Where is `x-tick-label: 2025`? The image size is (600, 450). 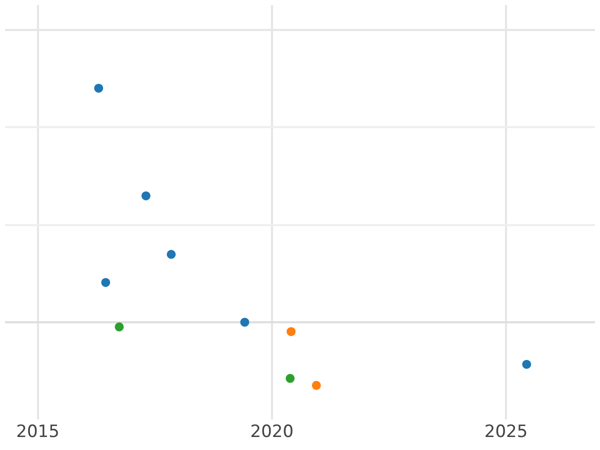 x-tick-label: 2025 is located at coordinates (506, 432).